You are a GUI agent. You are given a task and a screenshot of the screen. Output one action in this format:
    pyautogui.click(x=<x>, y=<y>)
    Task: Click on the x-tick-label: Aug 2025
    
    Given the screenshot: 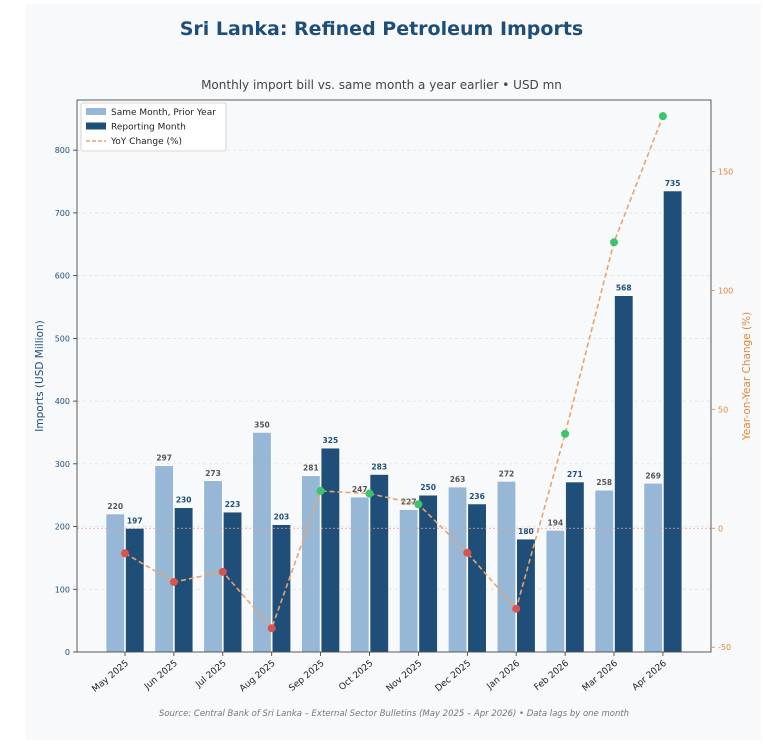 What is the action you would take?
    pyautogui.click(x=258, y=677)
    